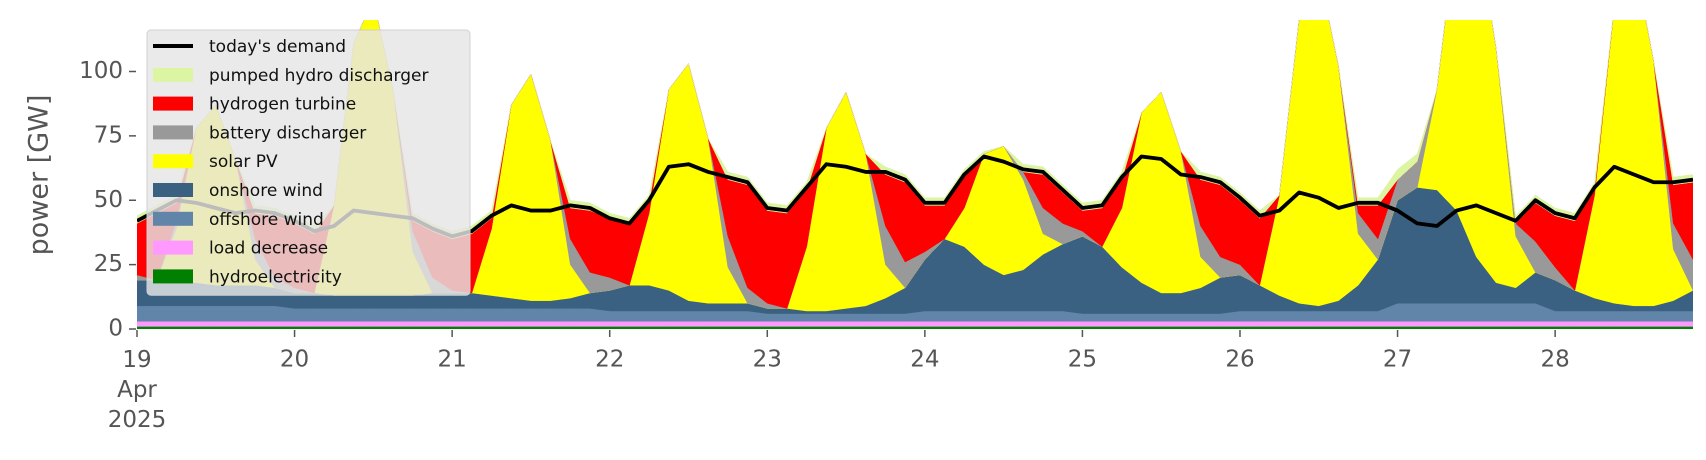 The image size is (1706, 460). I want to click on x-tick-label: 19 Apr 2025, so click(137, 390).